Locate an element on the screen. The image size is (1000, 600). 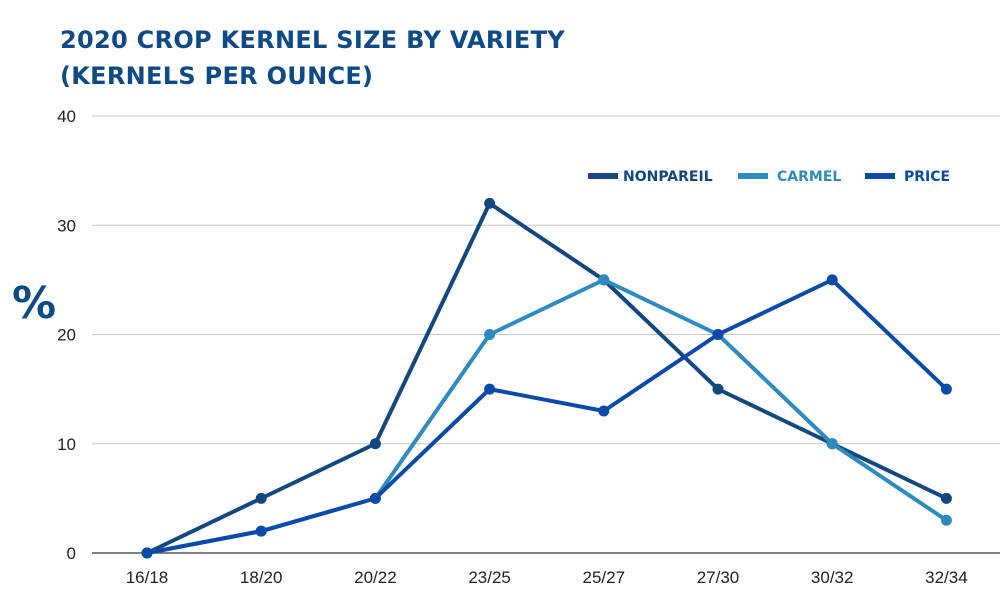
legend-item-price: PRICE is located at coordinates (907, 177).